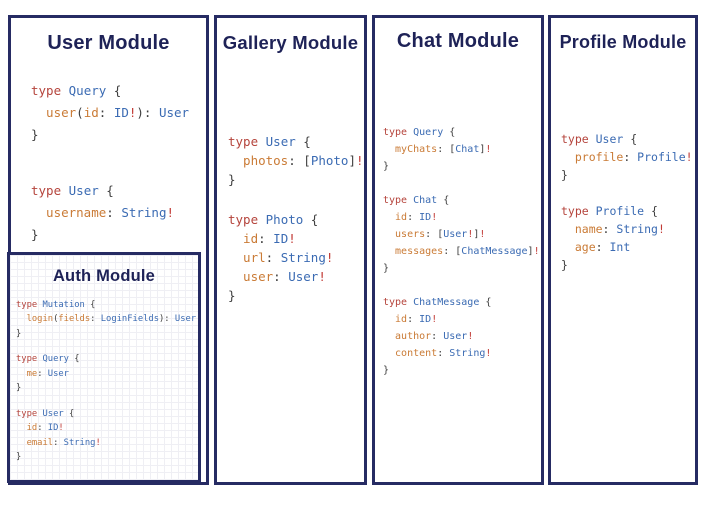  Describe the element at coordinates (290, 42) in the screenshot. I see `panel-title-gallery: Gallery Module` at that location.